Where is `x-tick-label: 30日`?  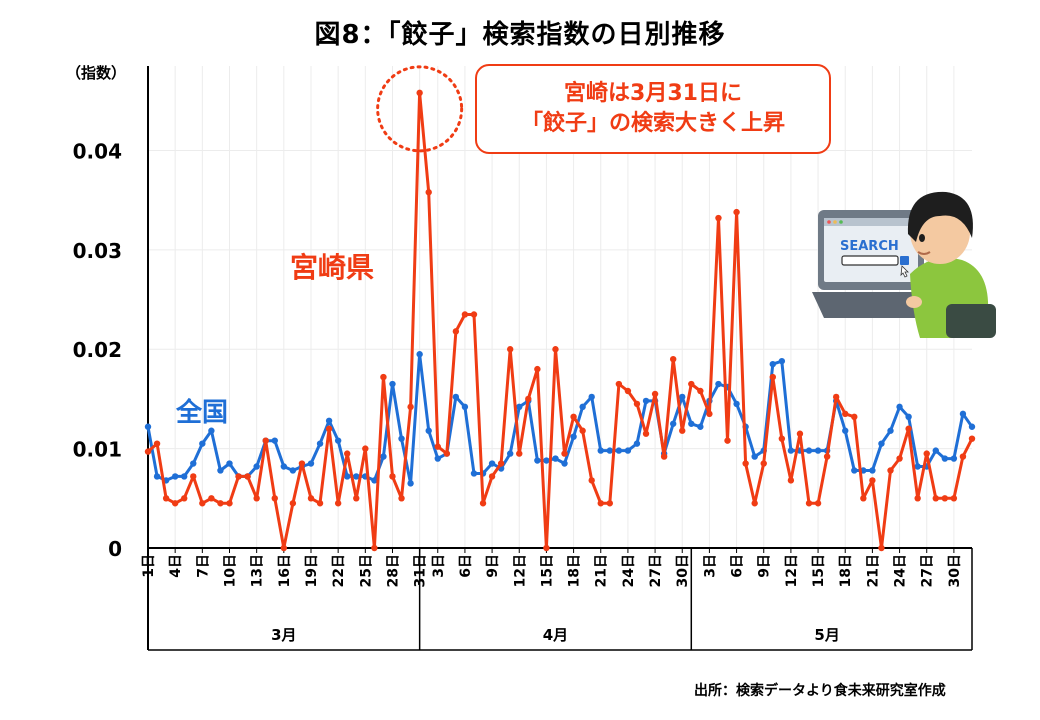
x-tick-label: 30日 is located at coordinates (955, 570).